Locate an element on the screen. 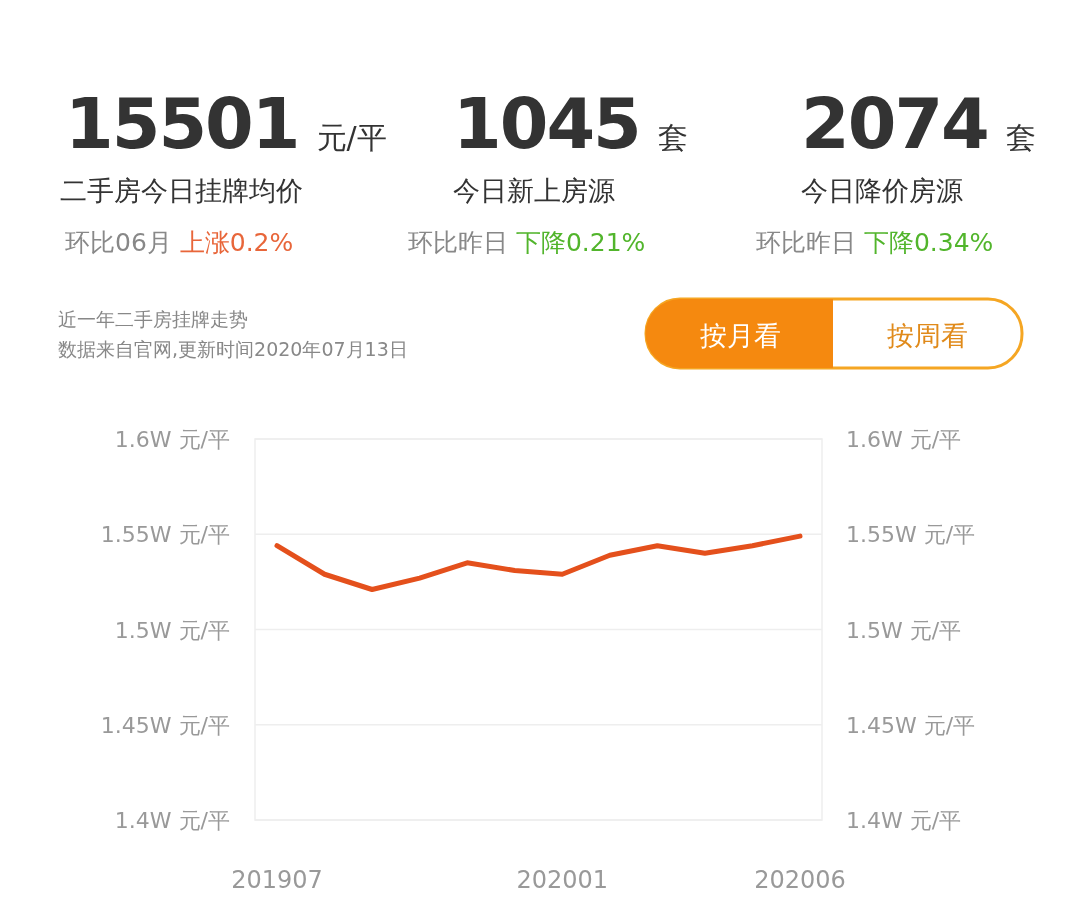  chart-subtitle: 数据来自官网,更新时间2020年07月13日 is located at coordinates (233, 349).